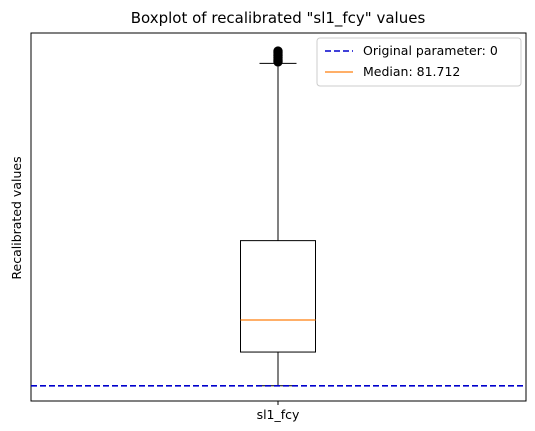 This screenshot has height=431, width=535. What do you see at coordinates (430, 50) in the screenshot?
I see `legend-label-original: Original parameter: 0` at bounding box center [430, 50].